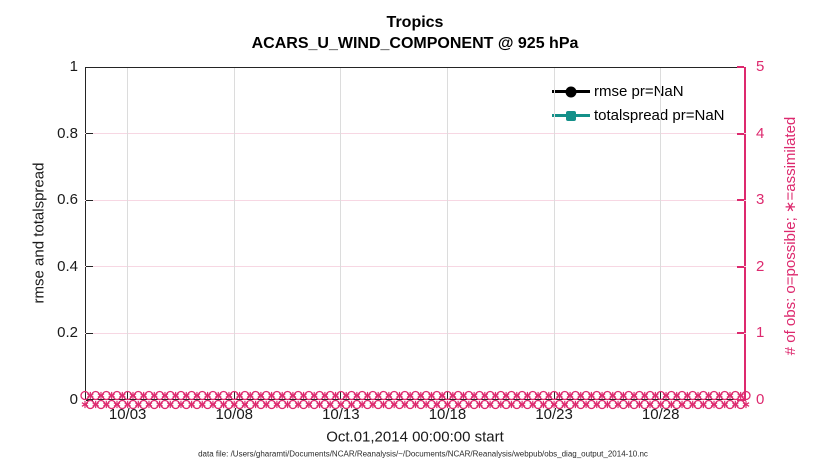 The image size is (830, 470). I want to click on legend-line-totalspread, so click(571, 115).